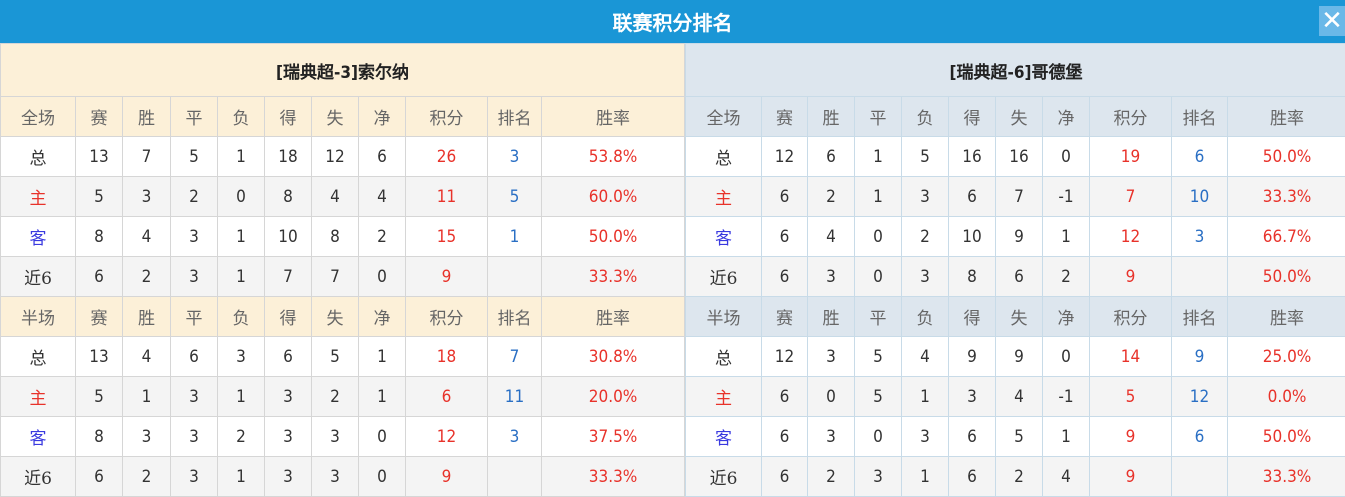 Image resolution: width=1345 pixels, height=497 pixels. I want to click on stat-cell: 13, so click(99, 357).